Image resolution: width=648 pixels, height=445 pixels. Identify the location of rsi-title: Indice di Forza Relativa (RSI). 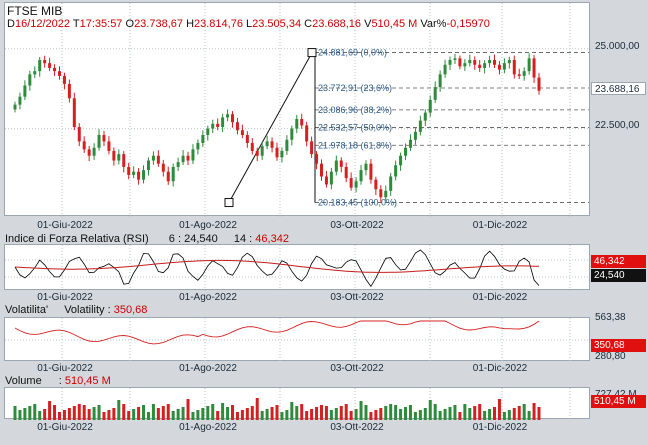
(77, 239).